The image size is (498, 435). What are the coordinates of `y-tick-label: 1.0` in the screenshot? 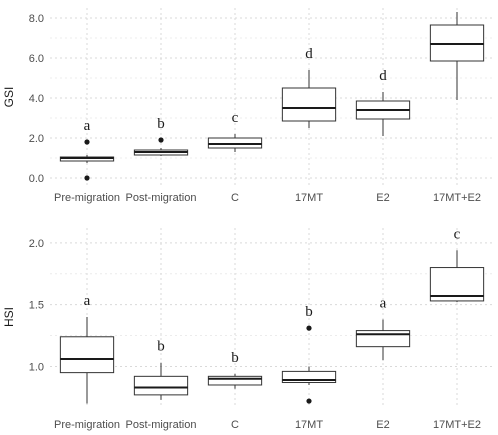 It's located at (36, 367).